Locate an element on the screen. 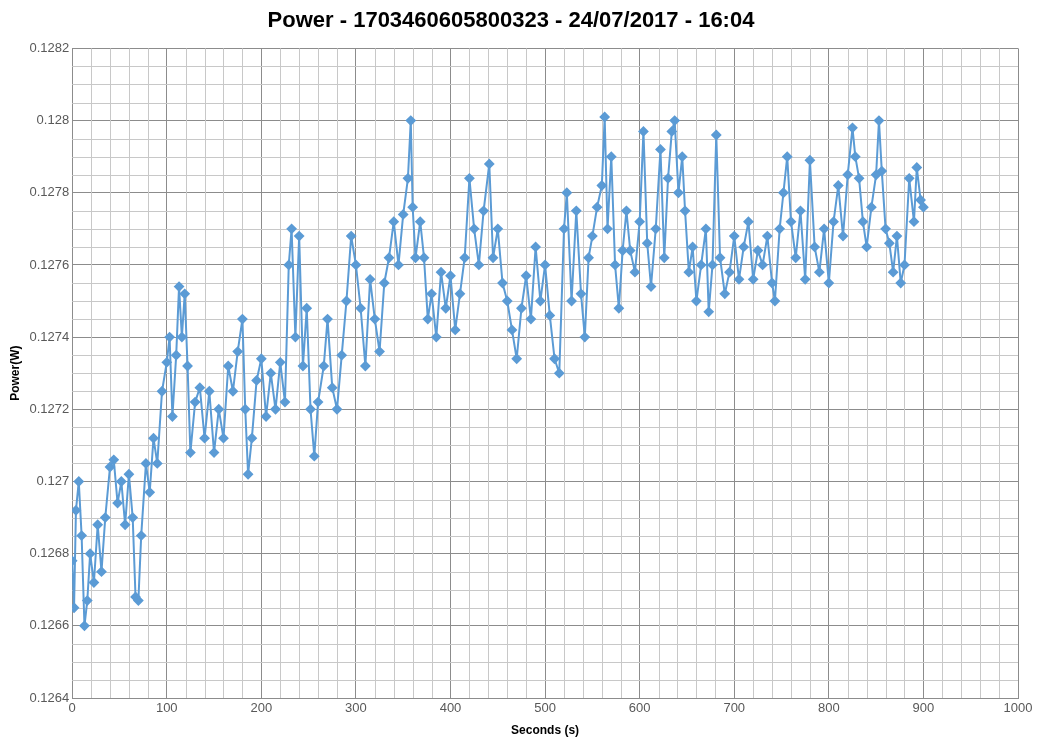 The height and width of the screenshot is (746, 1038). x-tick-label: 700 is located at coordinates (734, 708).